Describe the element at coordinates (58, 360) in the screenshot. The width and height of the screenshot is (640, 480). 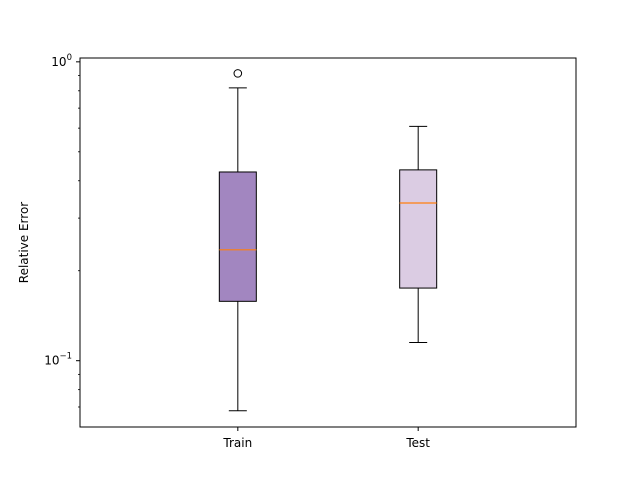
I see `y-tick-label: 10⁻¹` at that location.